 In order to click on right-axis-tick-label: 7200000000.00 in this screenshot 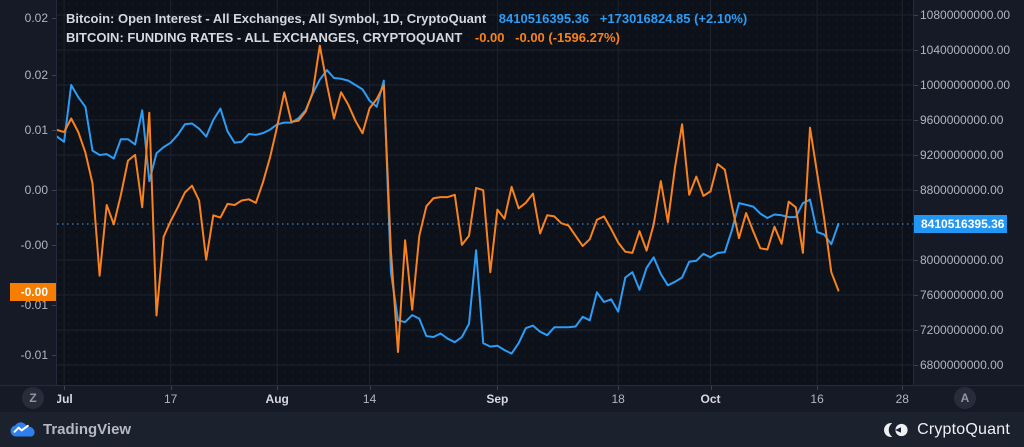, I will do `click(962, 329)`.